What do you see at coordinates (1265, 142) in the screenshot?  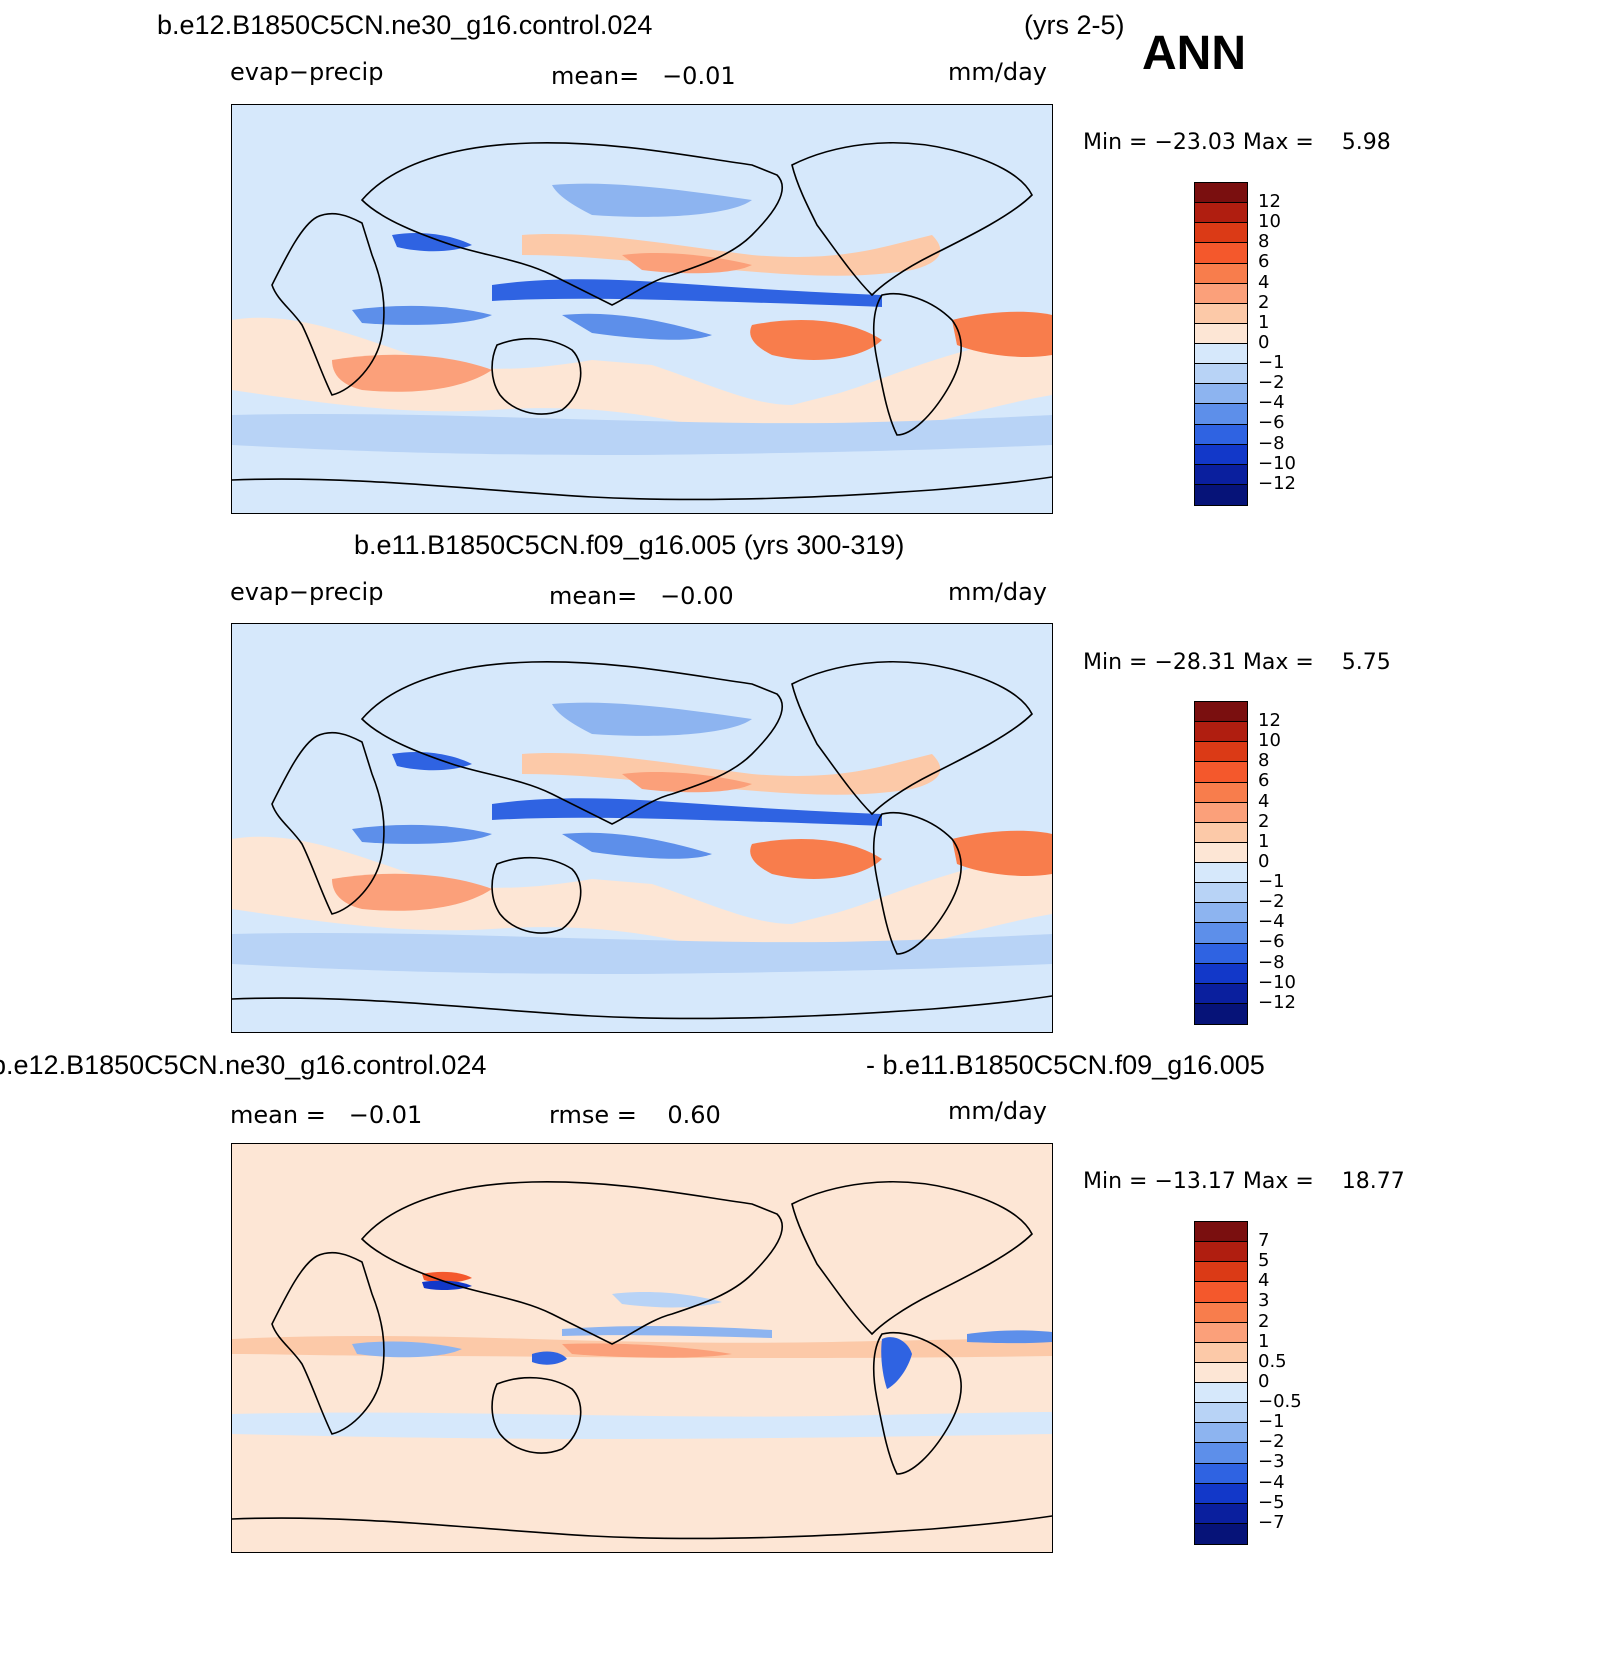 I see `panel1-max-label: Max` at bounding box center [1265, 142].